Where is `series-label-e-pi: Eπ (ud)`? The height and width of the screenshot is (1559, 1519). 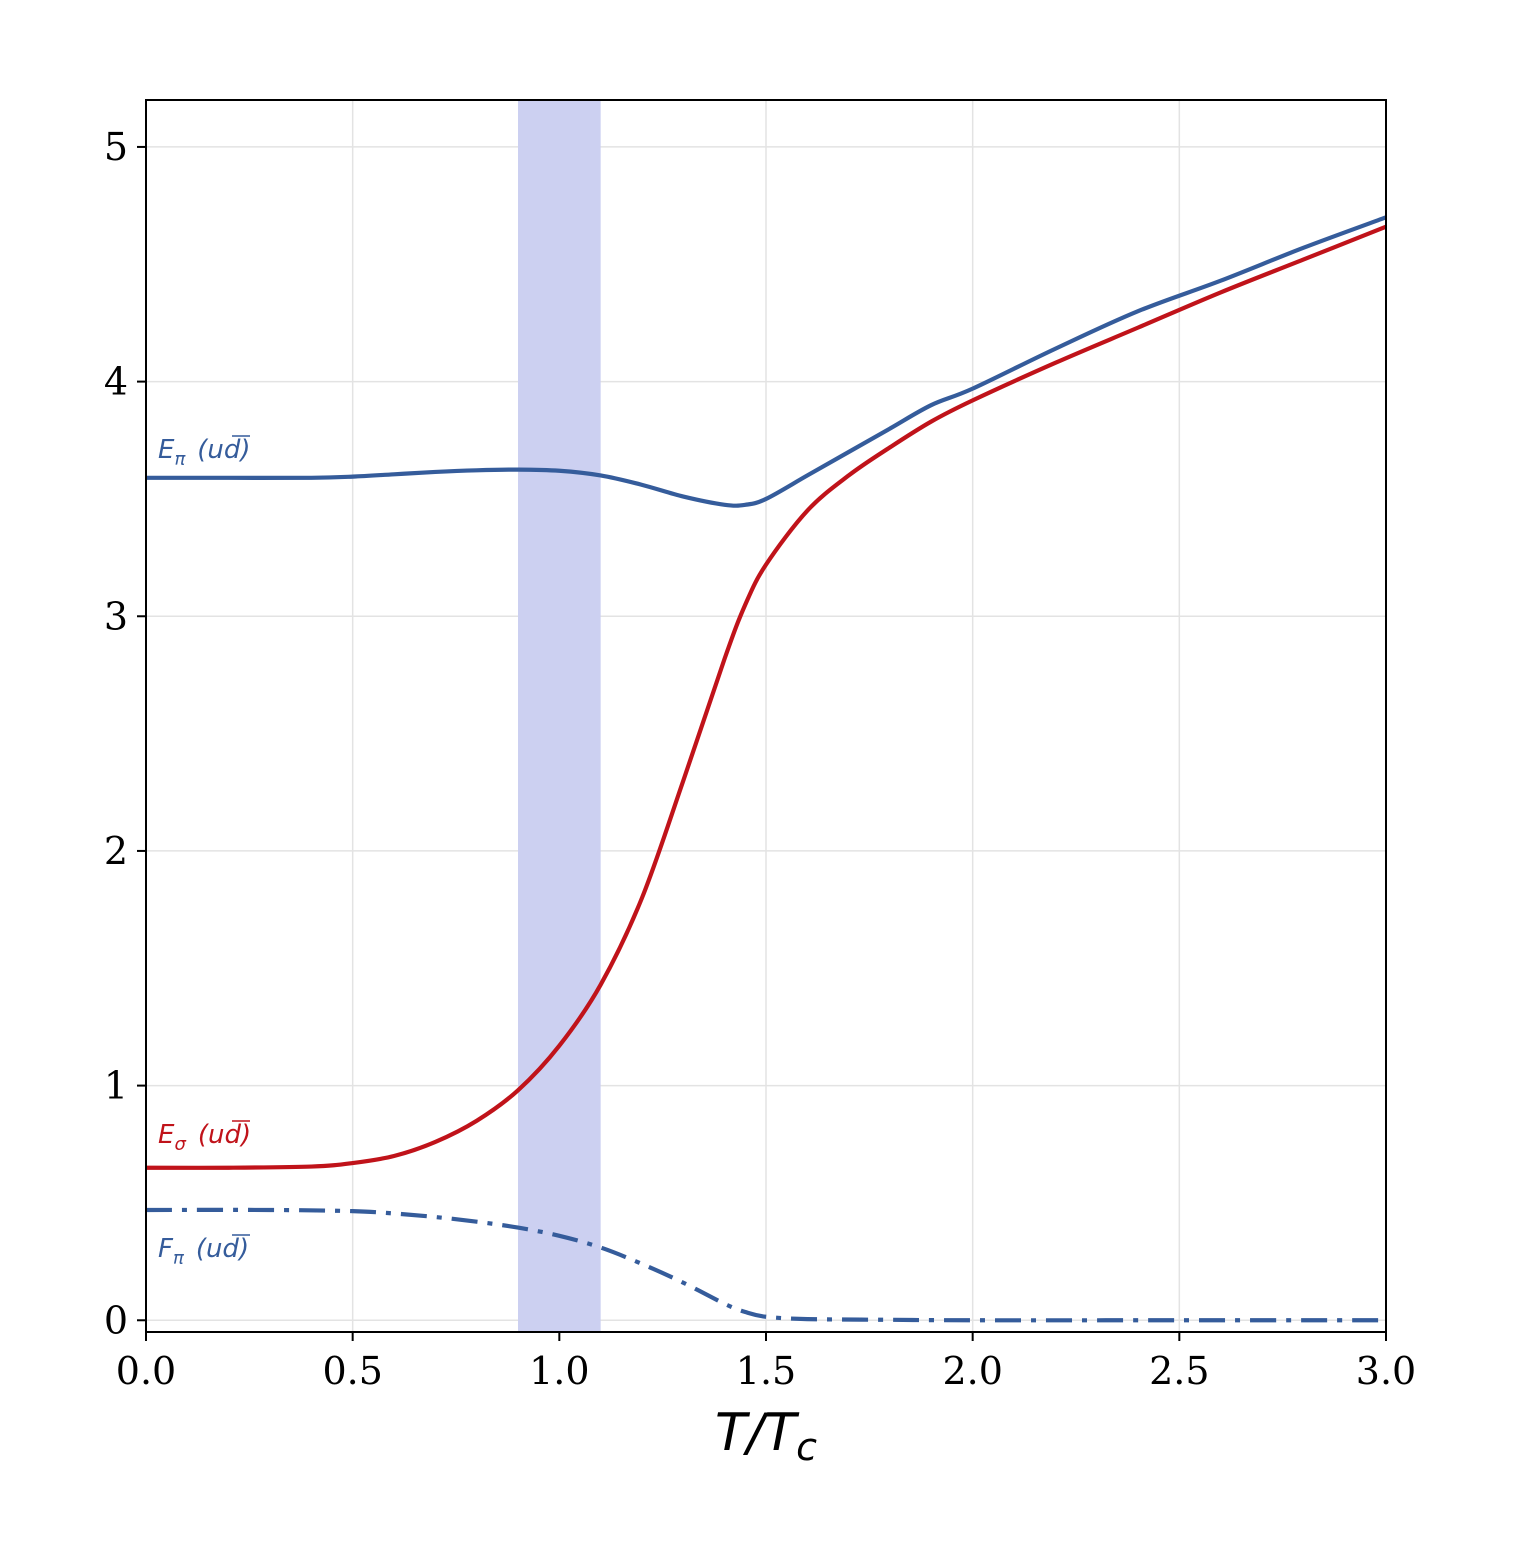 series-label-e-pi: Eπ (ud) is located at coordinates (204, 452).